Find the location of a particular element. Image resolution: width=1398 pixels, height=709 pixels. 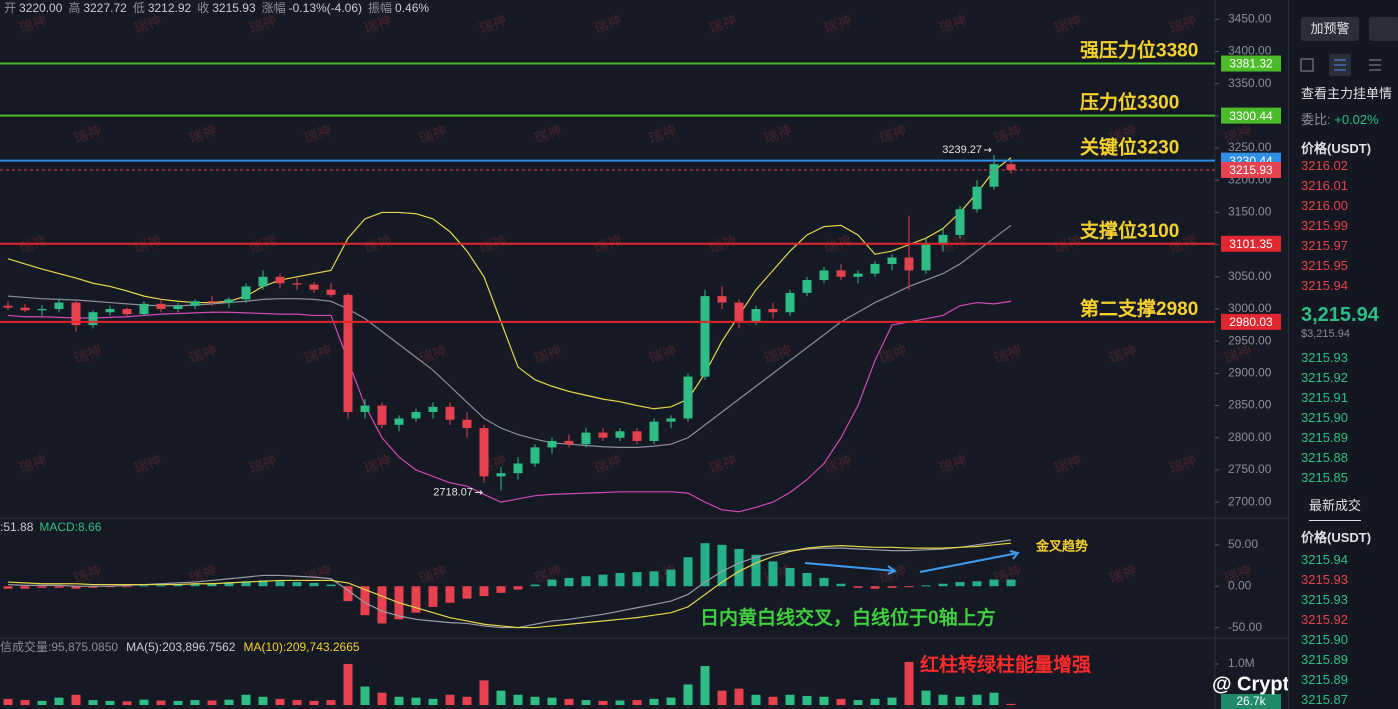

y-tick-label: 2800.00 is located at coordinates (1250, 437).